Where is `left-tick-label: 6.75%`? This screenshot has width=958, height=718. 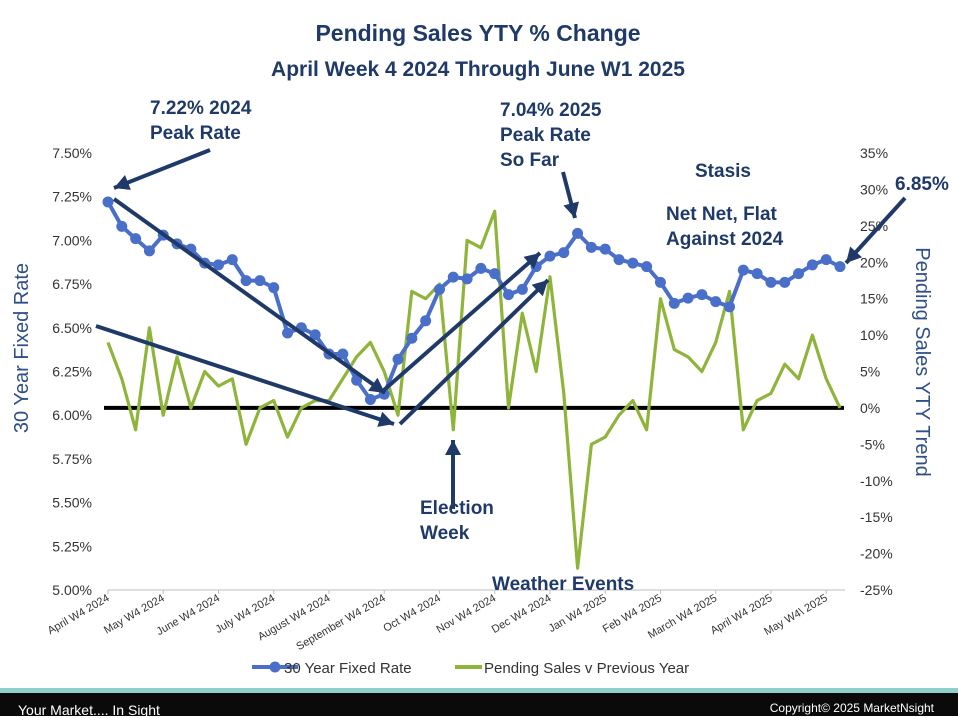
left-tick-label: 6.75% is located at coordinates (72, 284).